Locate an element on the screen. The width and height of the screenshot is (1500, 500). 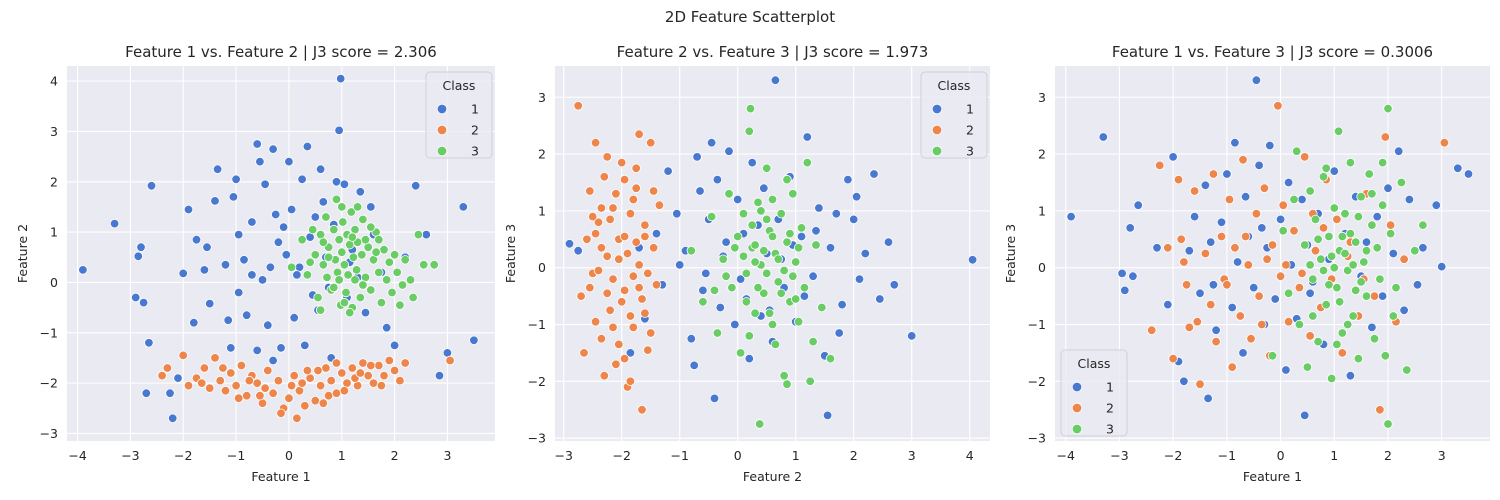
x-tick-label: 0 is located at coordinates (1281, 455).